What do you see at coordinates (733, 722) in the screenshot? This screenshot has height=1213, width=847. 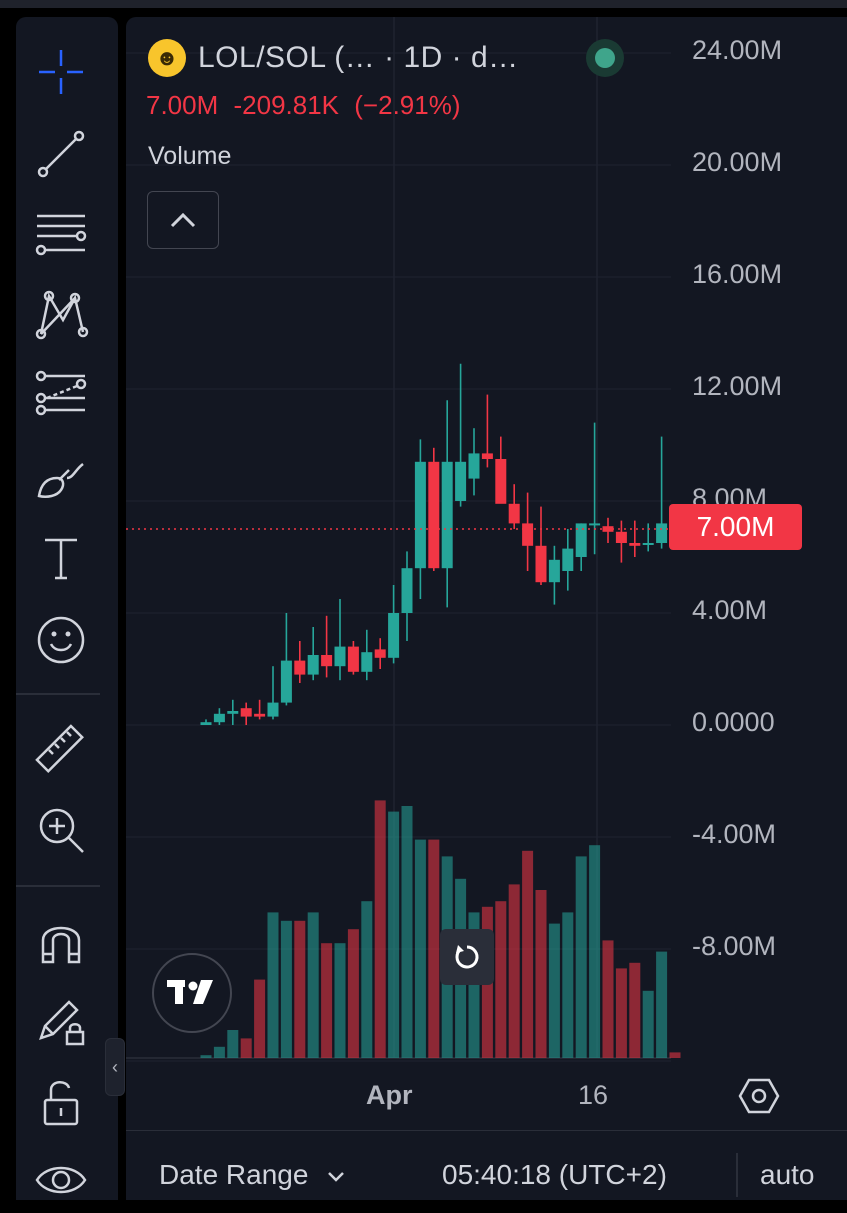 I see `price-axis-label: 0.0000` at bounding box center [733, 722].